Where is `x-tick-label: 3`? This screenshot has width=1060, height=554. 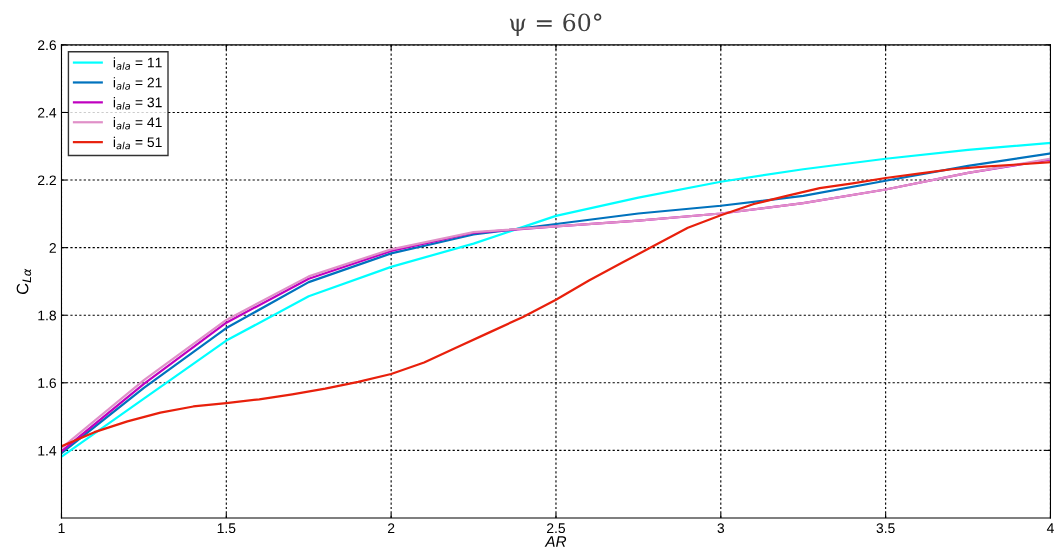
x-tick-label: 3 is located at coordinates (721, 528).